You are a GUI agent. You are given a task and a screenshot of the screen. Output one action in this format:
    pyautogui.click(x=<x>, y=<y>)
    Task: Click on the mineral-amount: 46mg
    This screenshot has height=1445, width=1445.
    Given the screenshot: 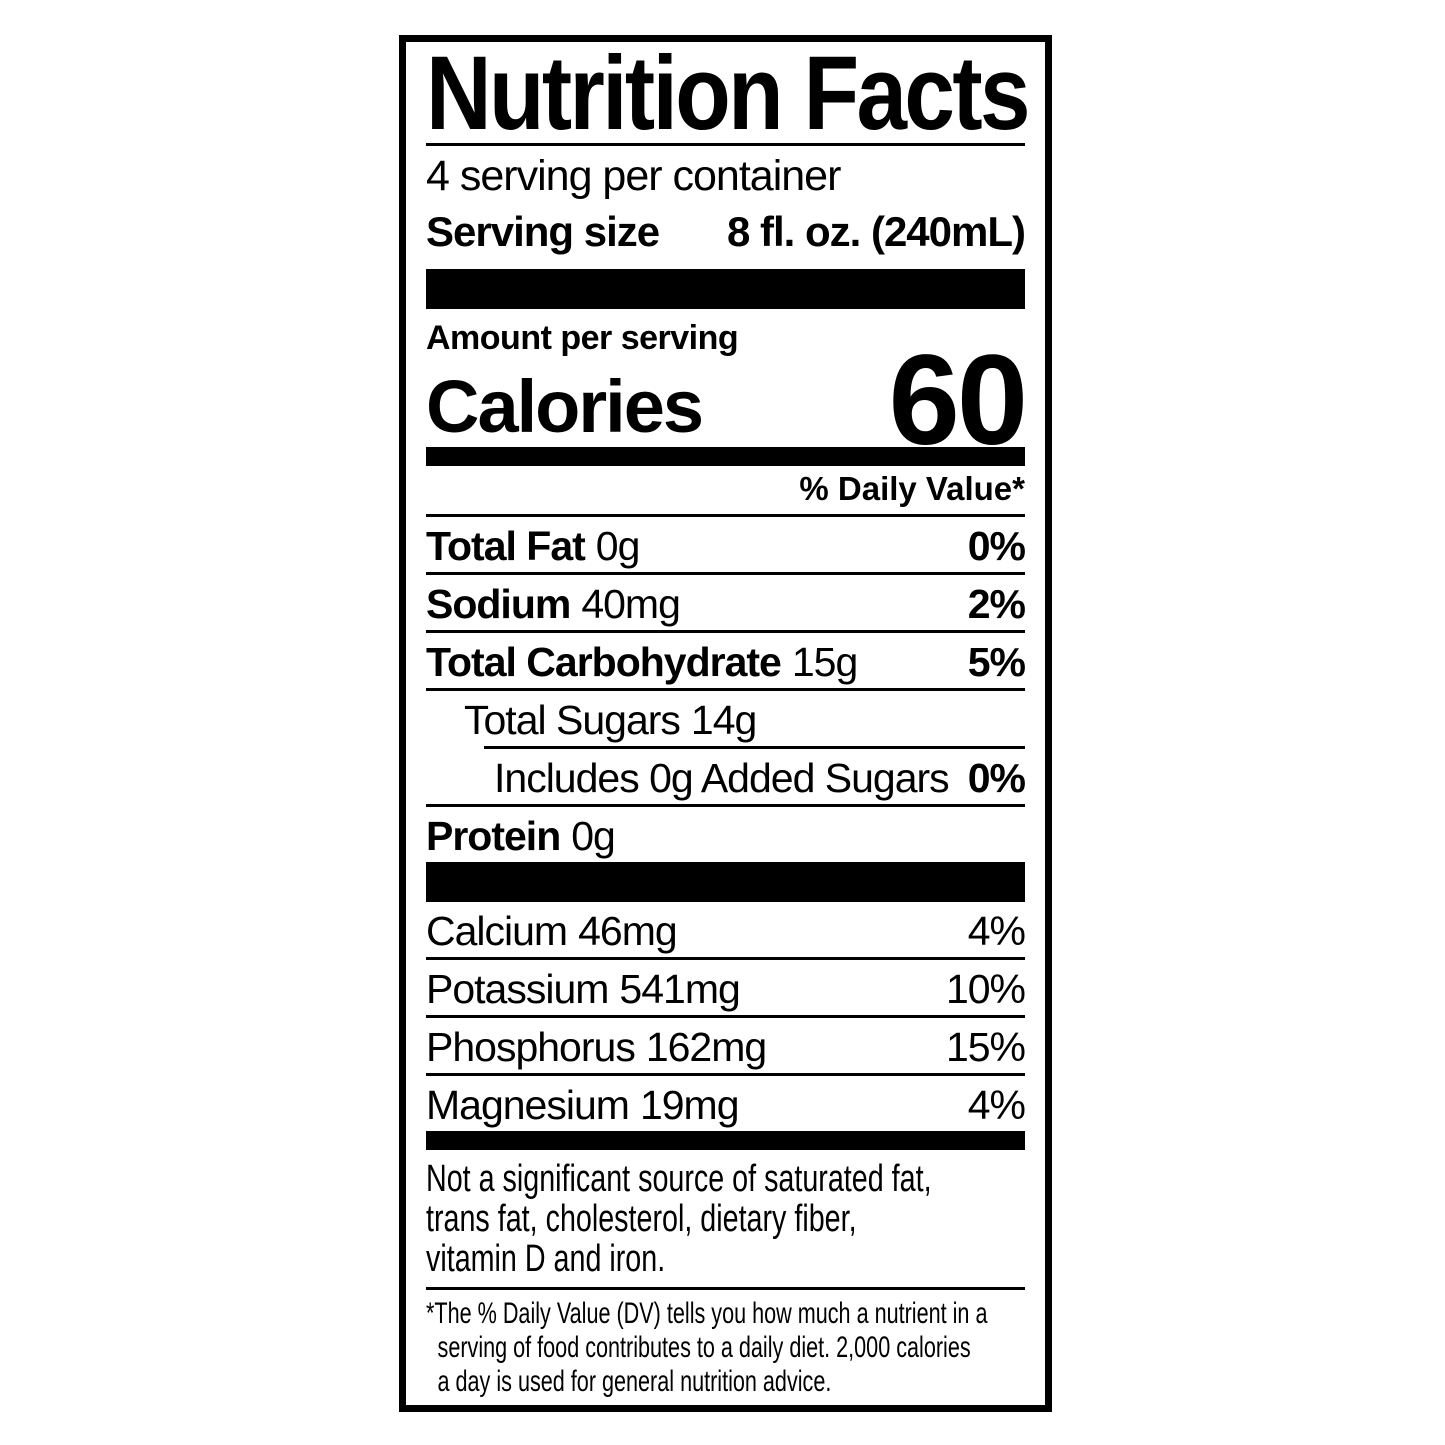 What is the action you would take?
    pyautogui.click(x=628, y=931)
    